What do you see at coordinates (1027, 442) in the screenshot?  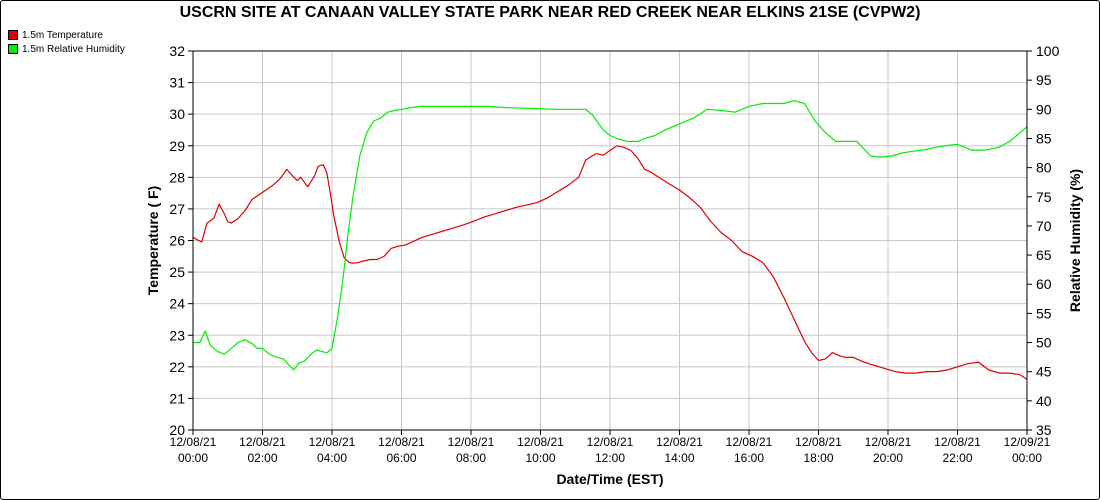 I see `x-tick-date: 12/09/21` at bounding box center [1027, 442].